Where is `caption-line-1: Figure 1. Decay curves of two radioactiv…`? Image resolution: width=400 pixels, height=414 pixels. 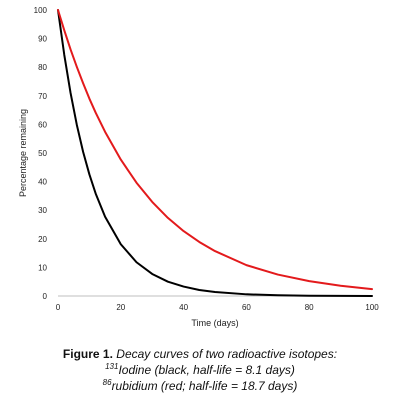
caption-line-1: Figure 1. Decay curves of two radioactiv… is located at coordinates (200, 354).